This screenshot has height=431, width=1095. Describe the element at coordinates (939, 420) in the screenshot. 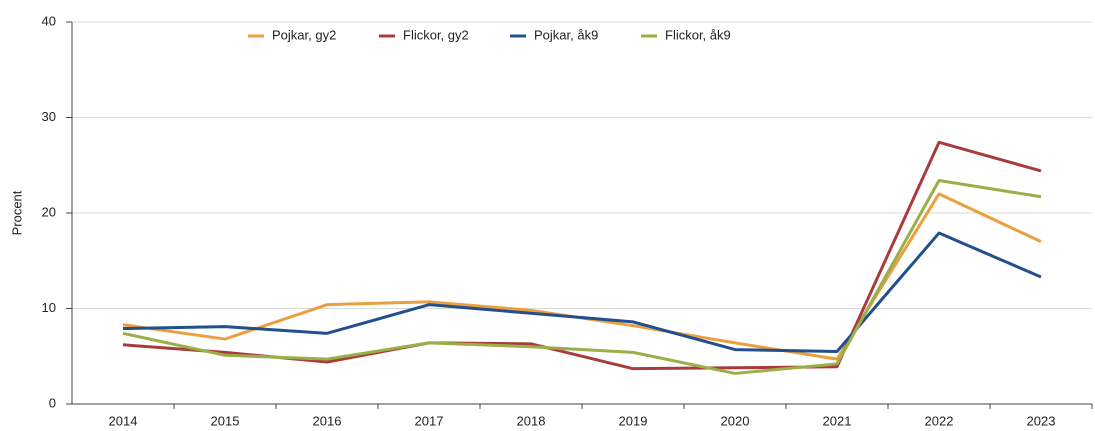

I see `x-tick-label: 2022` at that location.